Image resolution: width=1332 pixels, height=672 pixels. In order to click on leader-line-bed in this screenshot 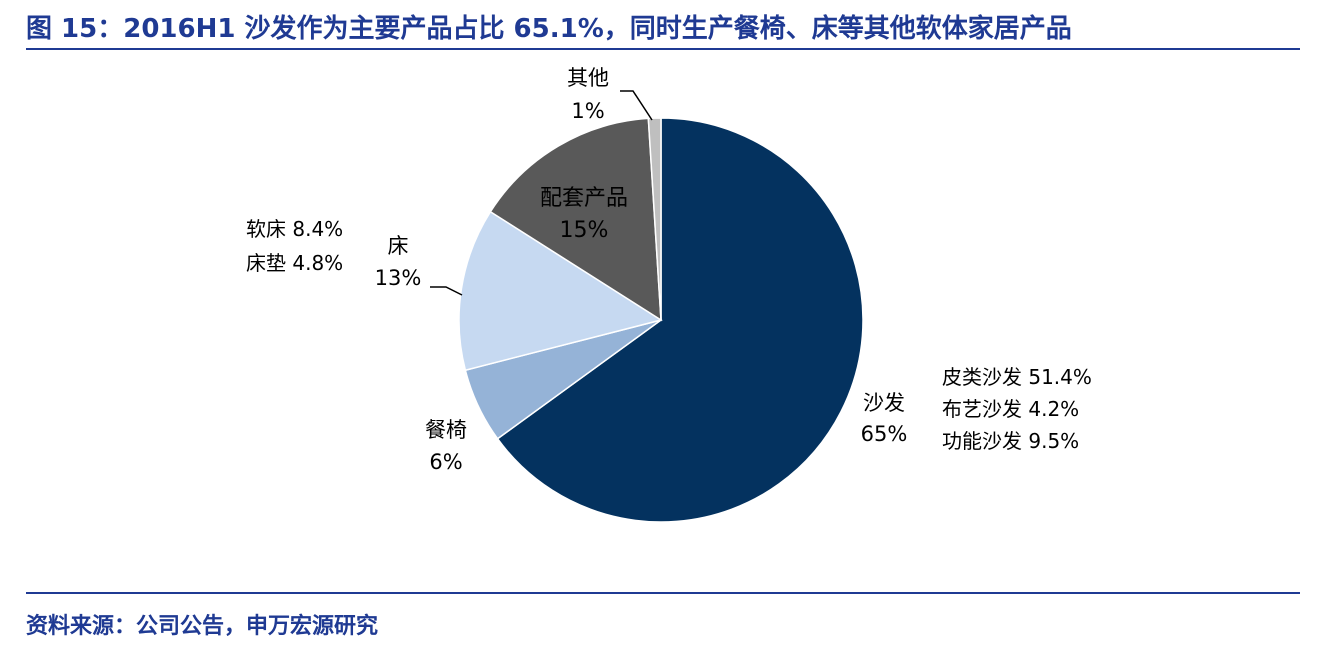, I will do `click(446, 291)`.